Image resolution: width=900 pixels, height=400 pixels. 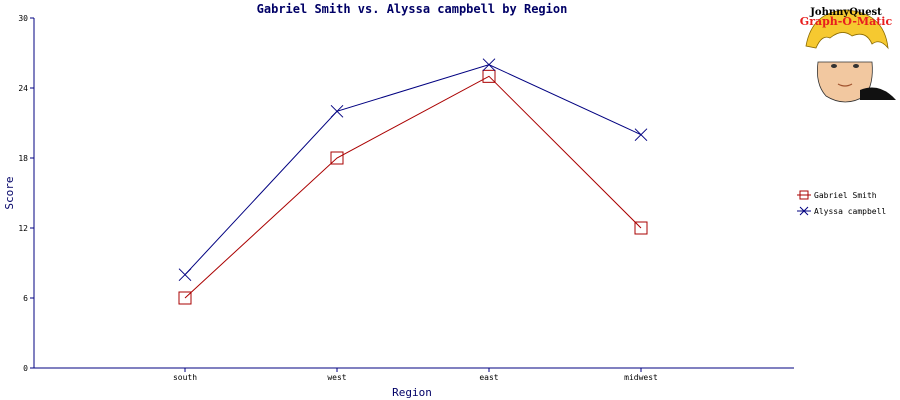 What do you see at coordinates (850, 211) in the screenshot?
I see `legend-label: Alyssa campbell` at bounding box center [850, 211].